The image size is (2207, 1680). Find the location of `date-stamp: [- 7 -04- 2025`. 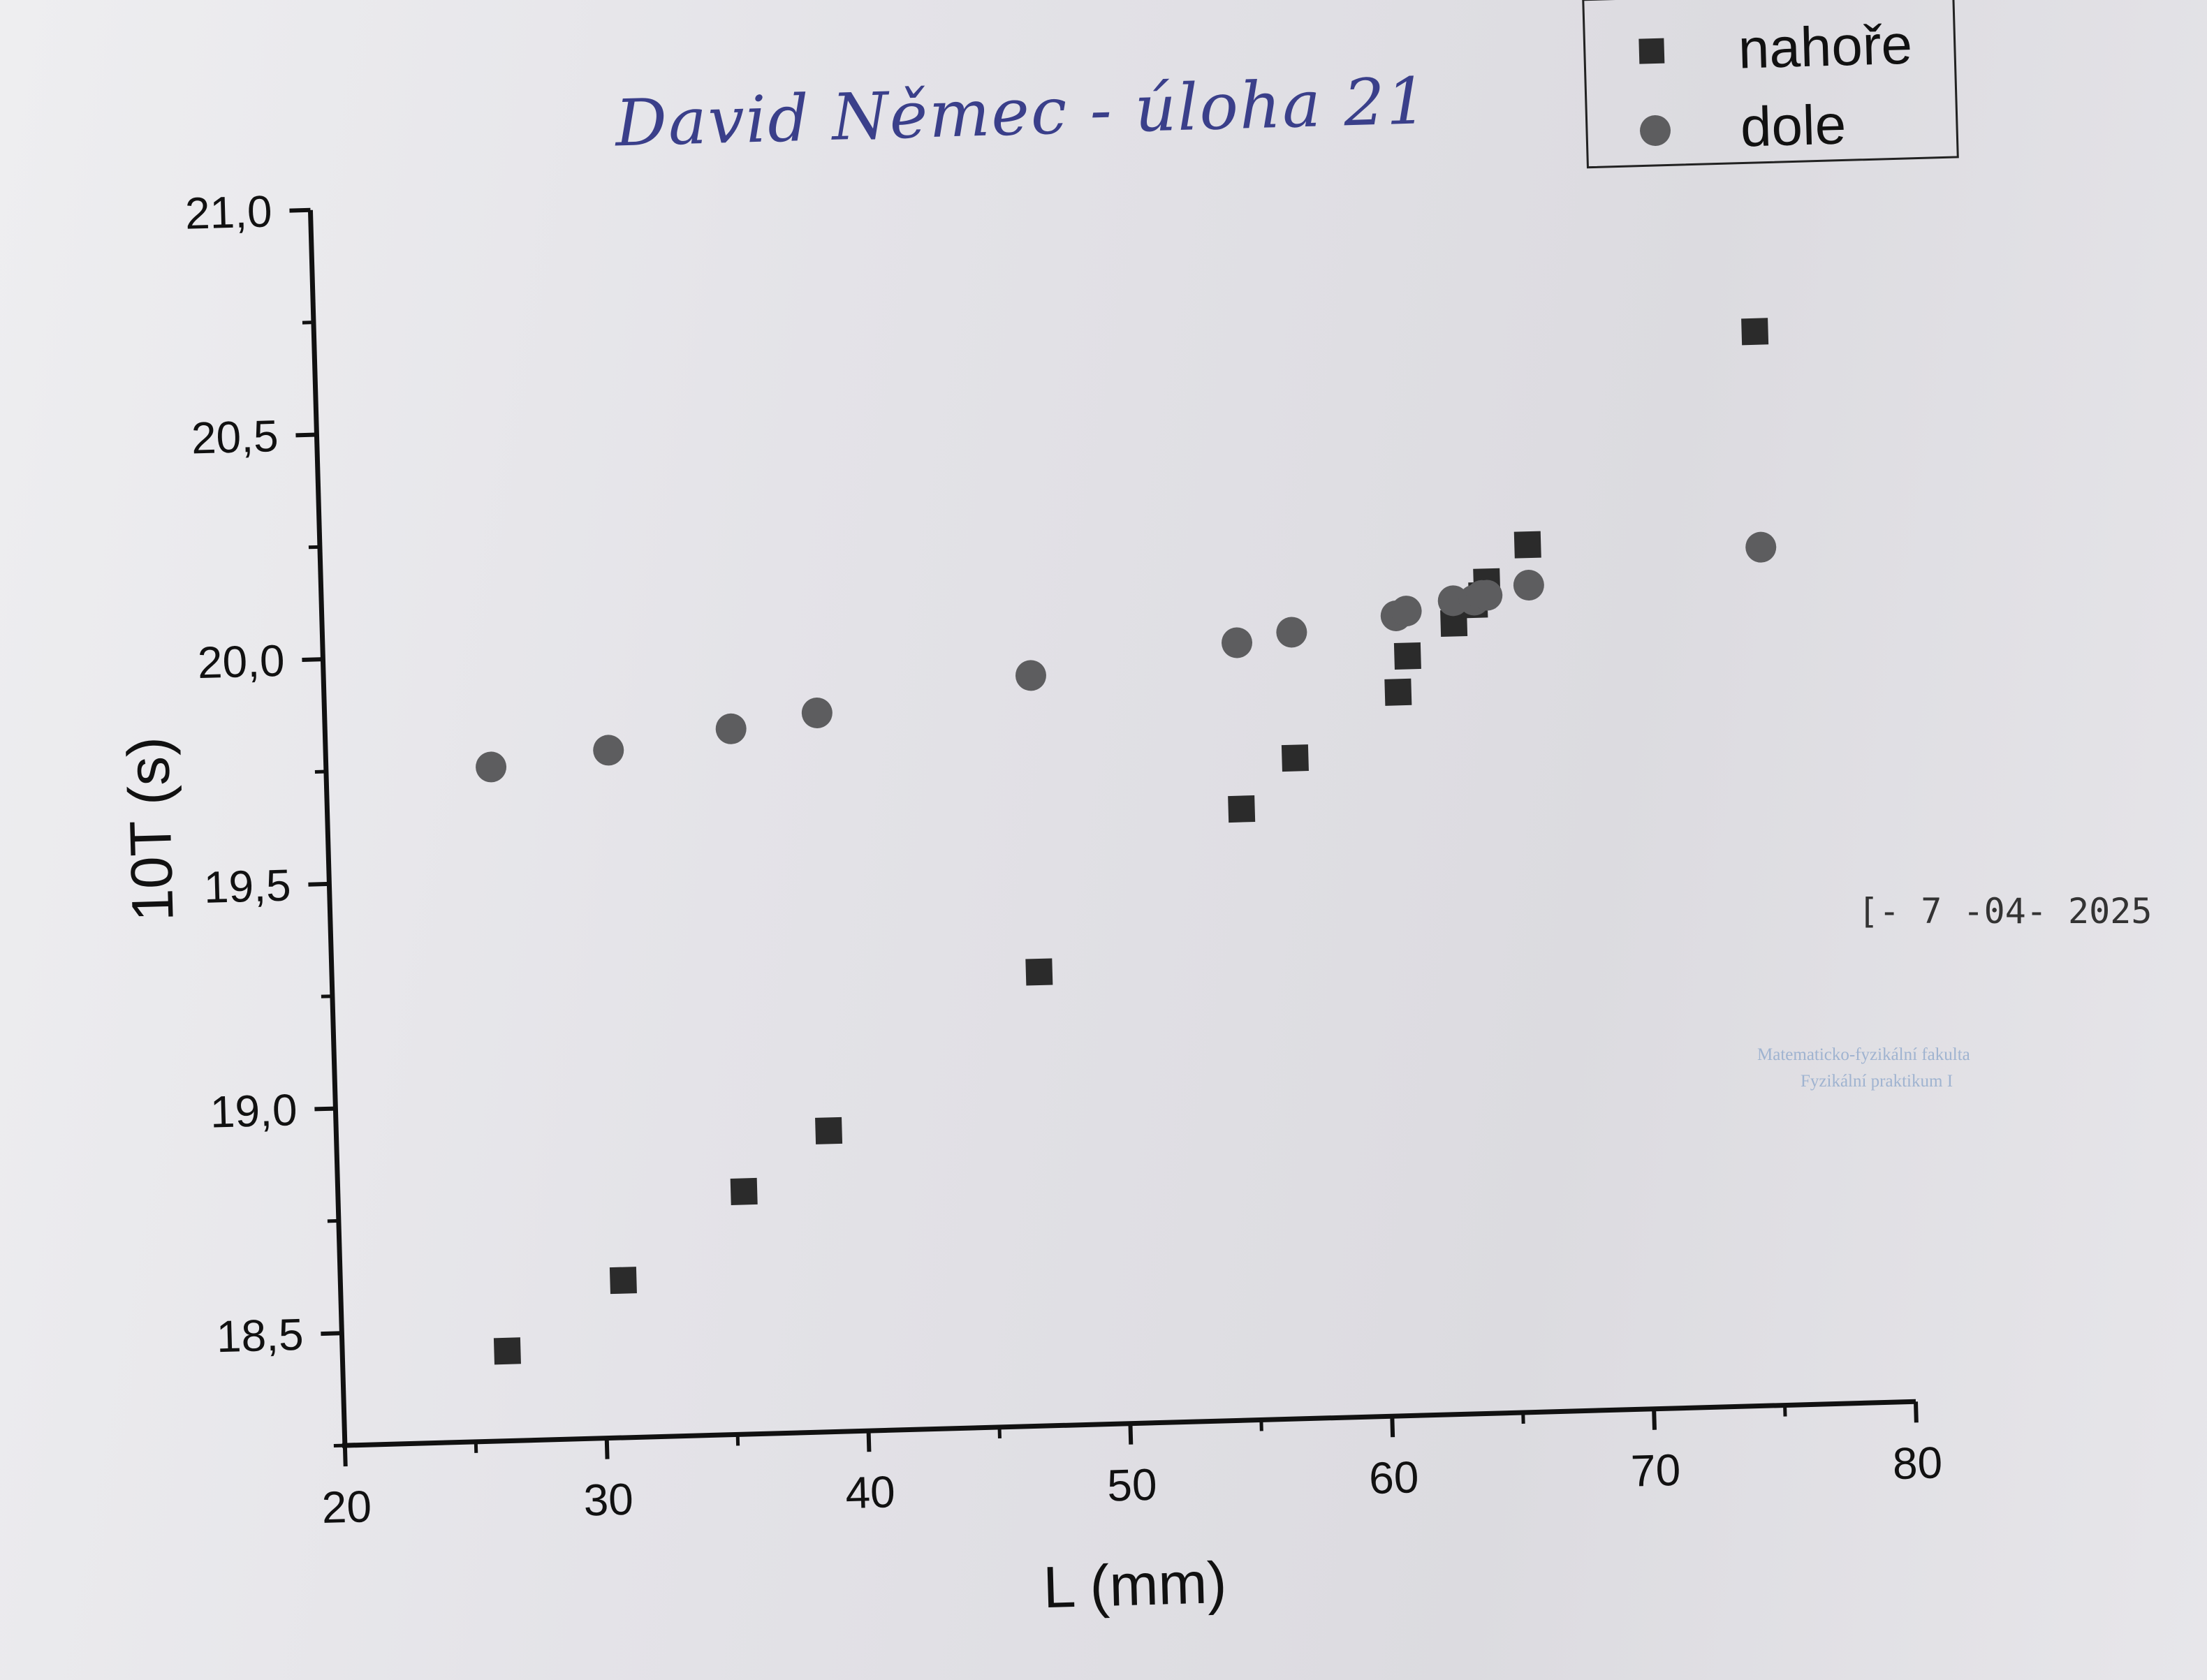

date-stamp: [- 7 -04- 2025 is located at coordinates (2005, 911).